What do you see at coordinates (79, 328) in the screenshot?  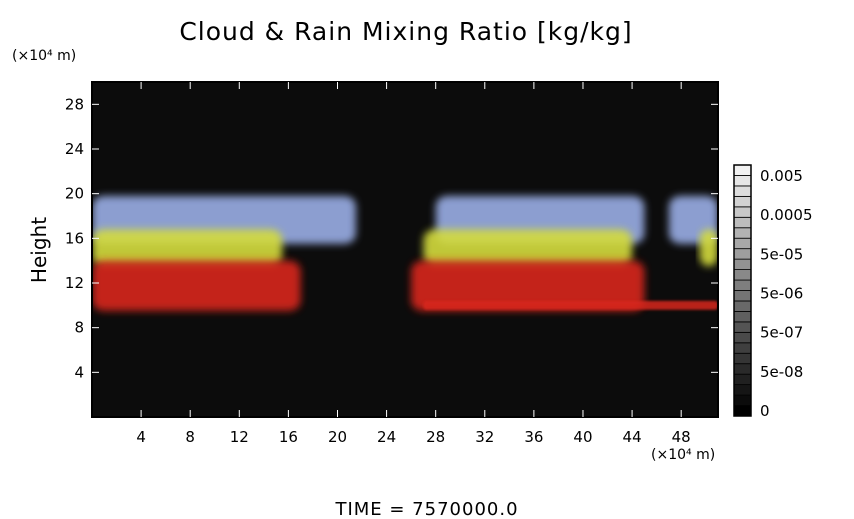 I see `y-tick-label: 8` at bounding box center [79, 328].